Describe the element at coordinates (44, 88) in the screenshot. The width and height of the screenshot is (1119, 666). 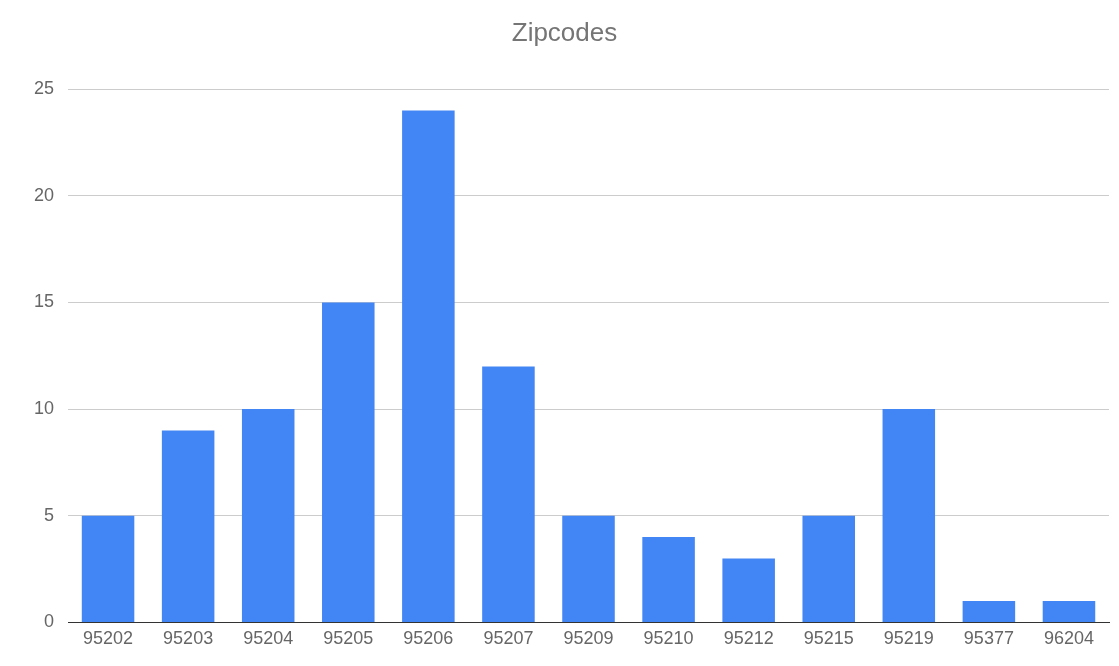
I see `y-tick-label: 25` at that location.